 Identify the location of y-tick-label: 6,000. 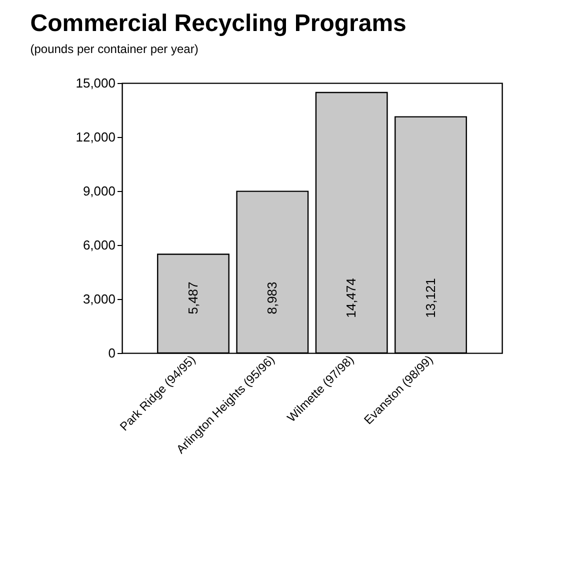
(99, 245).